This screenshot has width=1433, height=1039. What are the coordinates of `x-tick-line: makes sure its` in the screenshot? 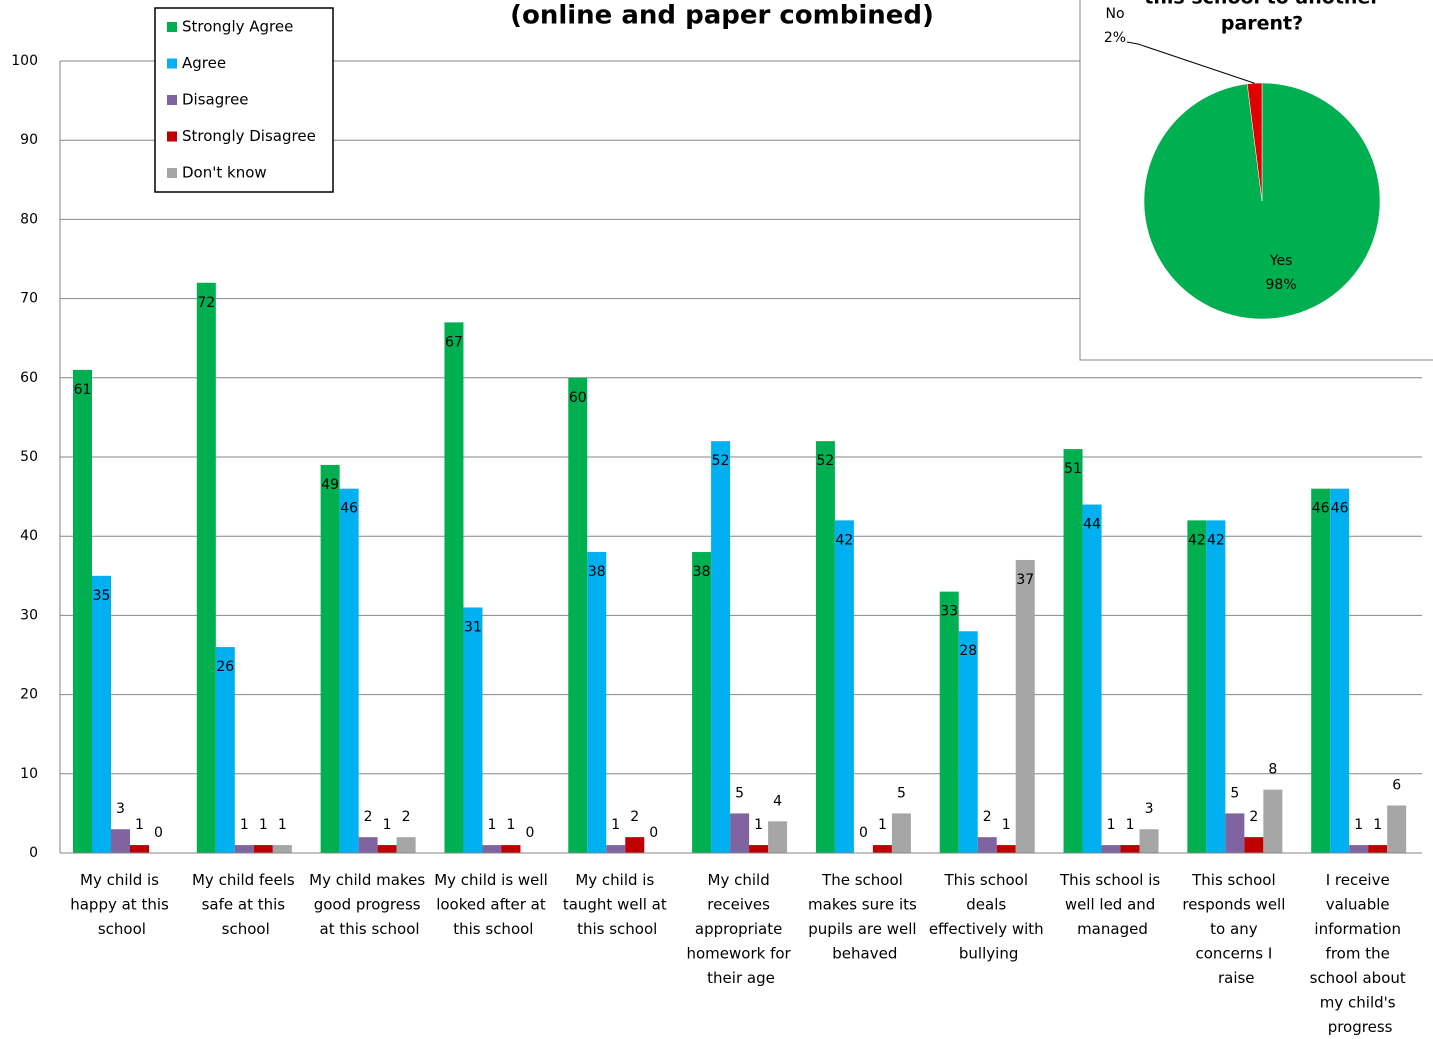 It's located at (865, 904).